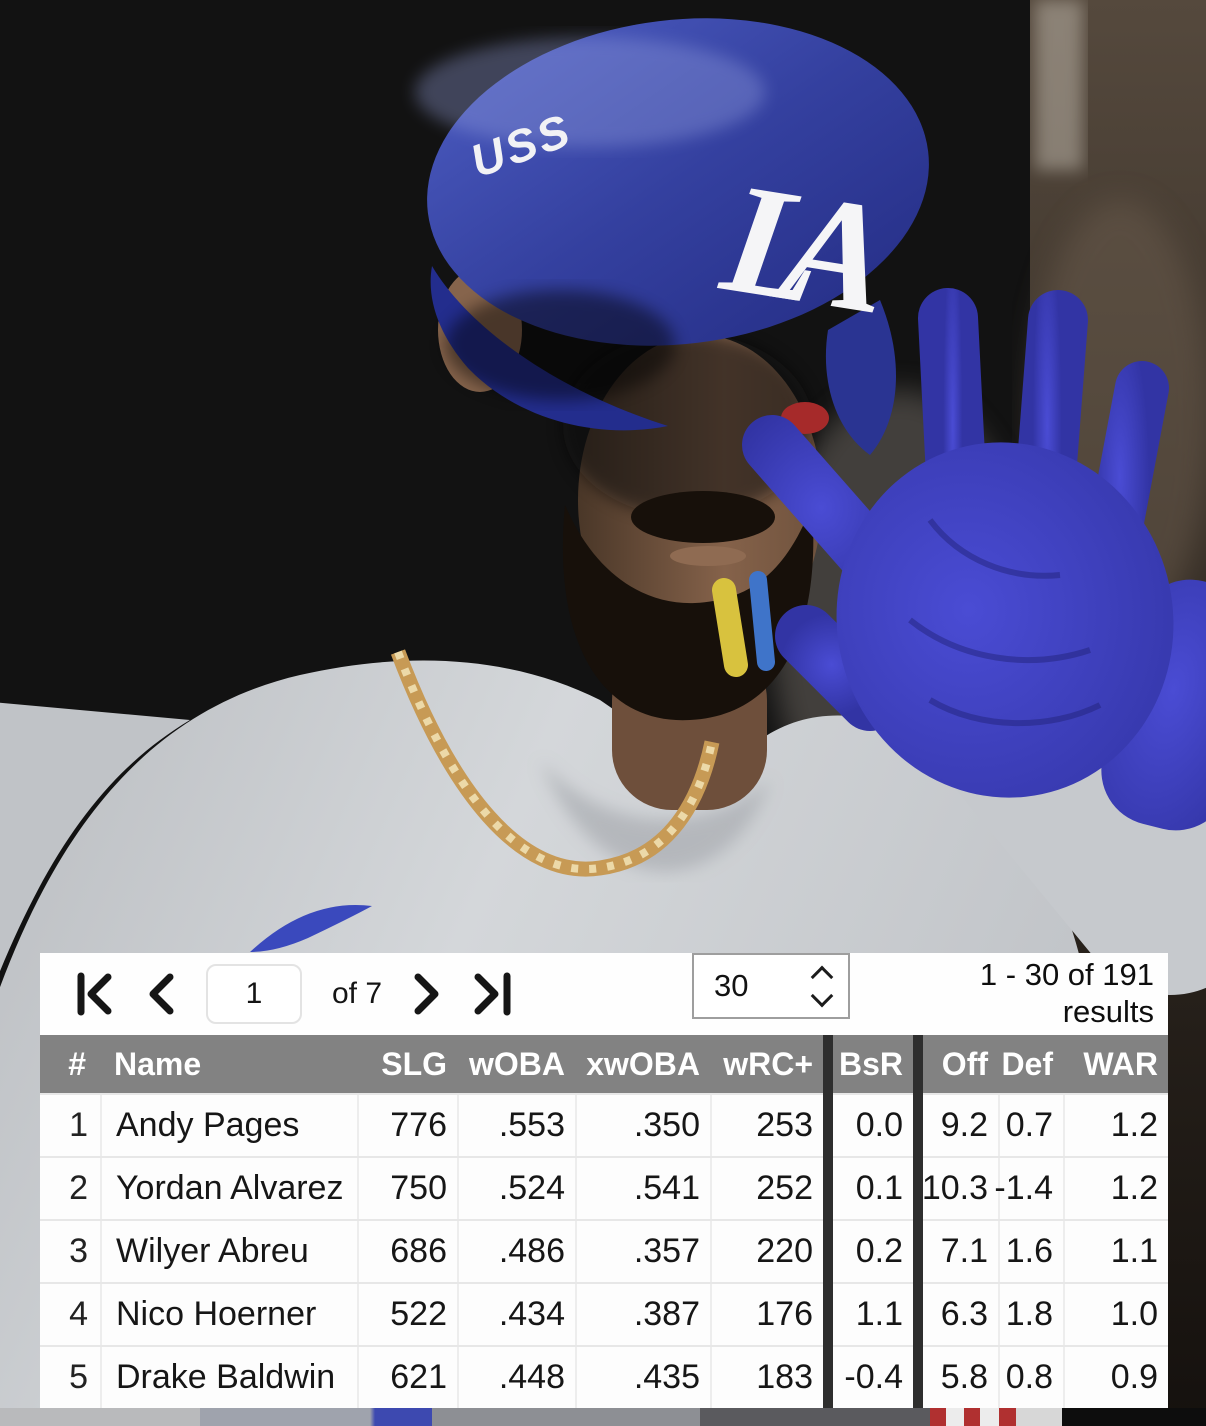 The width and height of the screenshot is (1206, 1426). Describe the element at coordinates (228, 1125) in the screenshot. I see `cell-player-name: Andy Pages` at that location.